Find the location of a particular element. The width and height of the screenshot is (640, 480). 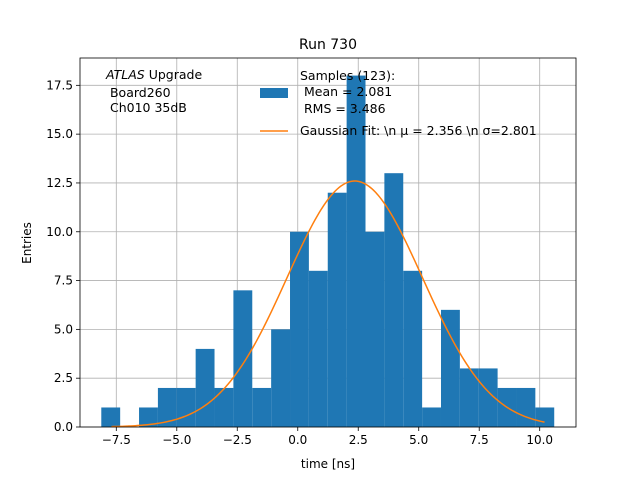

annotation-channel: Ch010 35dB is located at coordinates (146, 107).